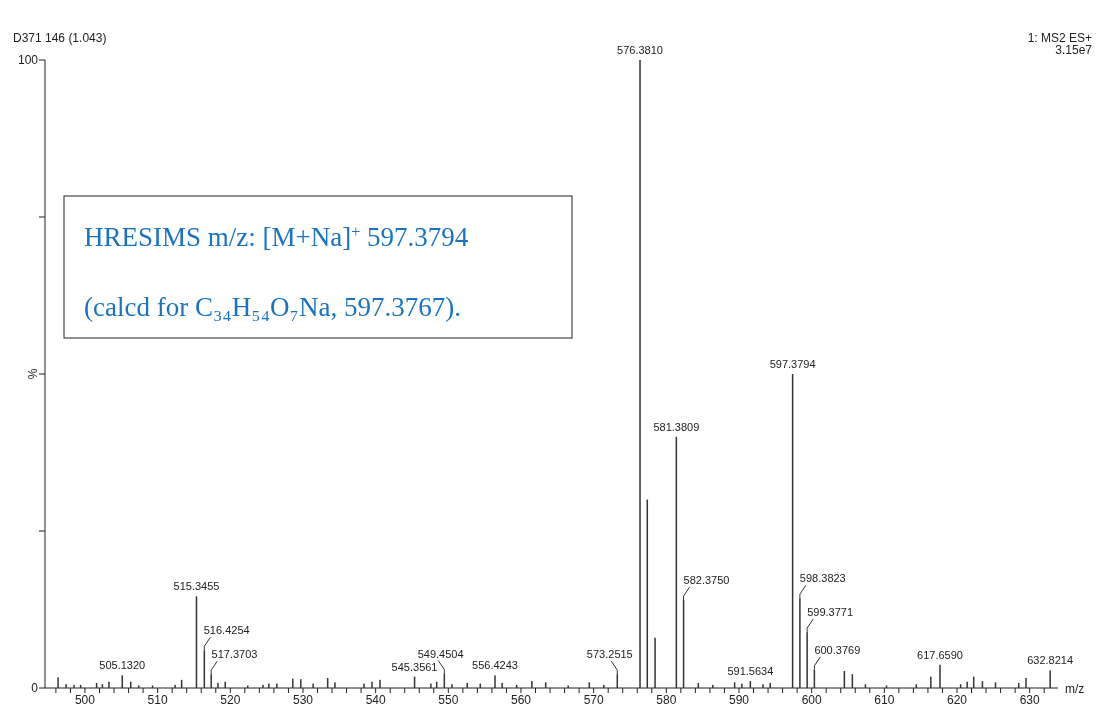  Describe the element at coordinates (1059, 38) in the screenshot. I see `text: 1: MS2 ES+` at that location.